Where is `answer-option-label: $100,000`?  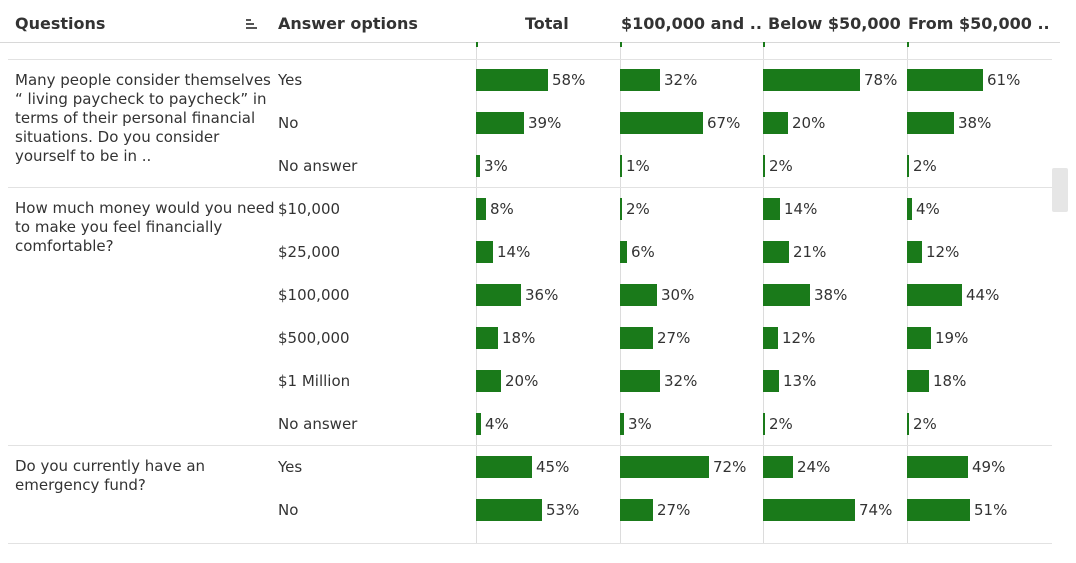
answer-option-label: $100,000 is located at coordinates (314, 295).